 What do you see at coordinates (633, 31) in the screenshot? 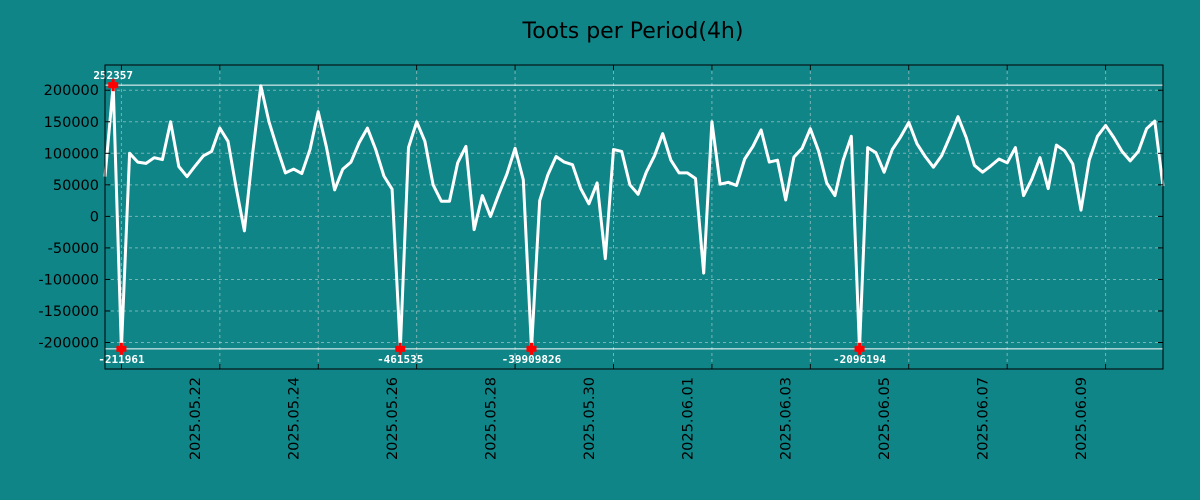
I see `chart-title: Toots per Period(4h)` at bounding box center [633, 31].